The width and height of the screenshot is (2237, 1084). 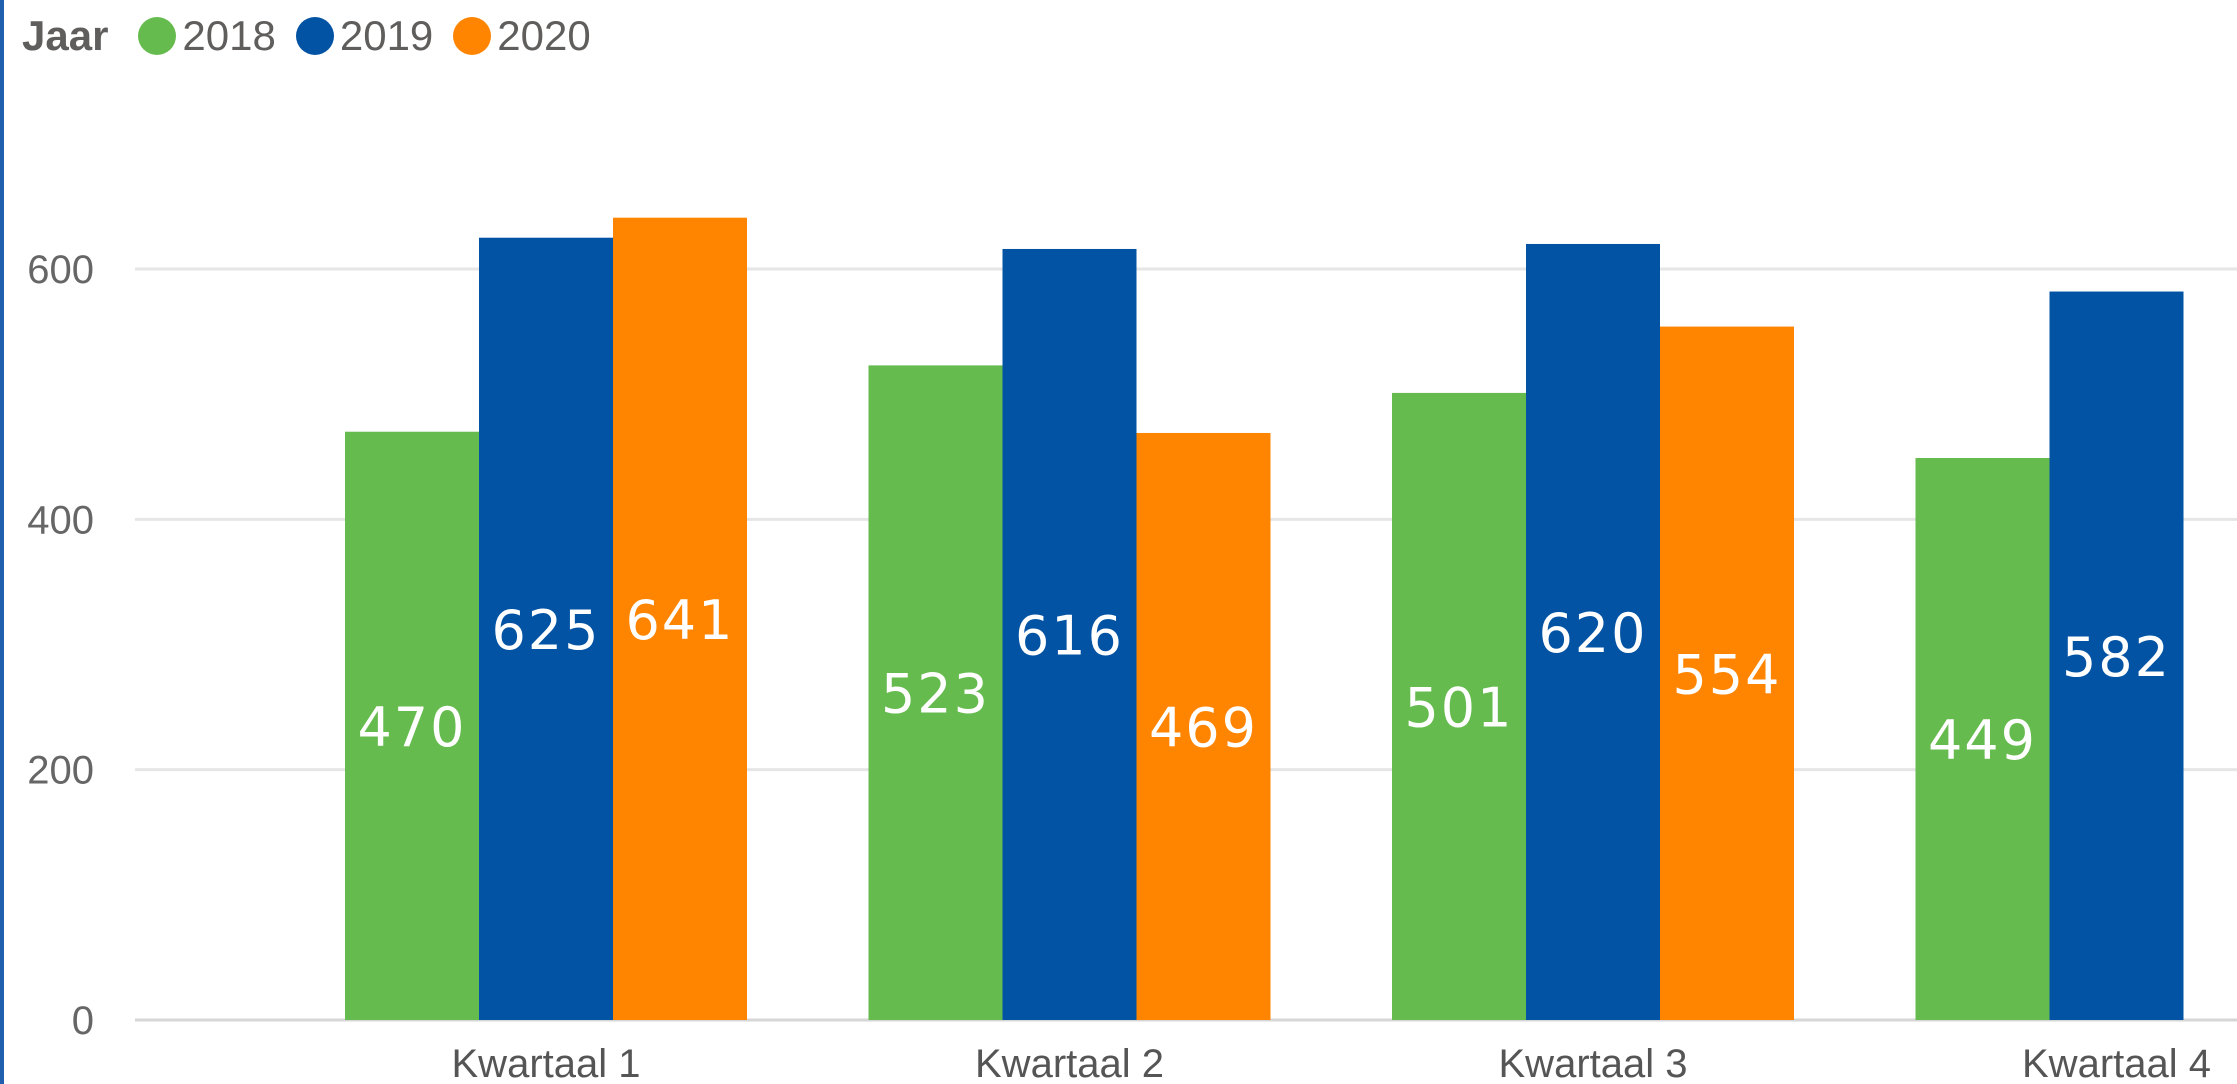 I want to click on x-category-label: Kwartaal 4, so click(x=2116, y=1063).